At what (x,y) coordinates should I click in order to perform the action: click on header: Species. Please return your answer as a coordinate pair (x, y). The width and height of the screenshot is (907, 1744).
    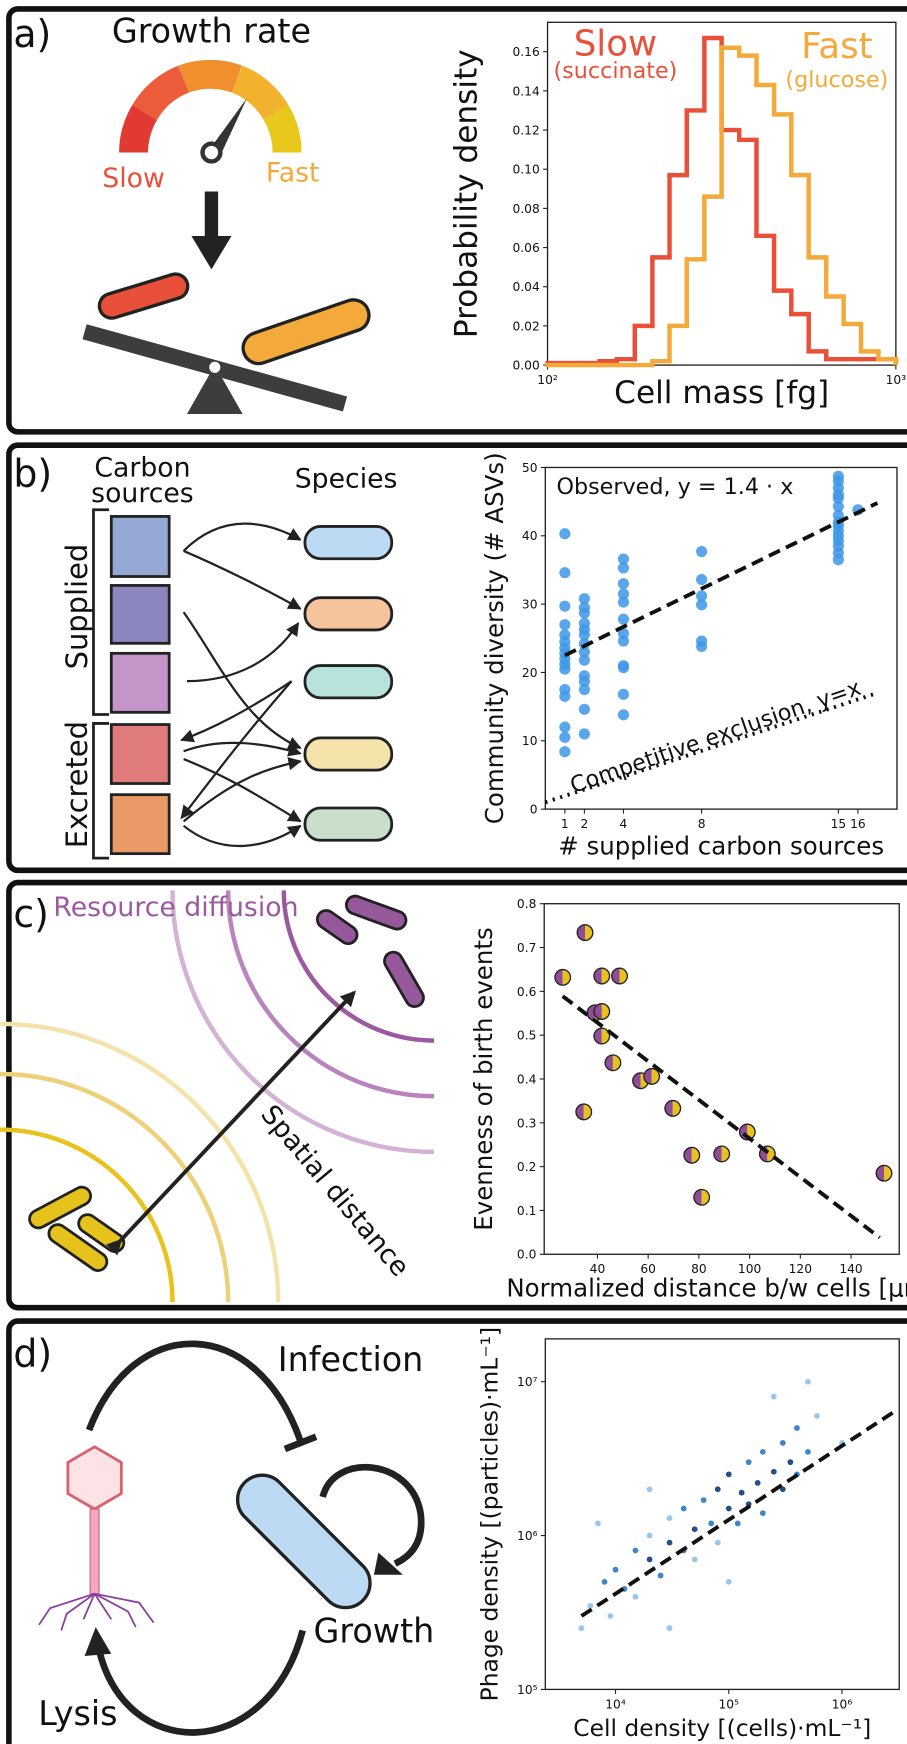
    Looking at the image, I should click on (346, 478).